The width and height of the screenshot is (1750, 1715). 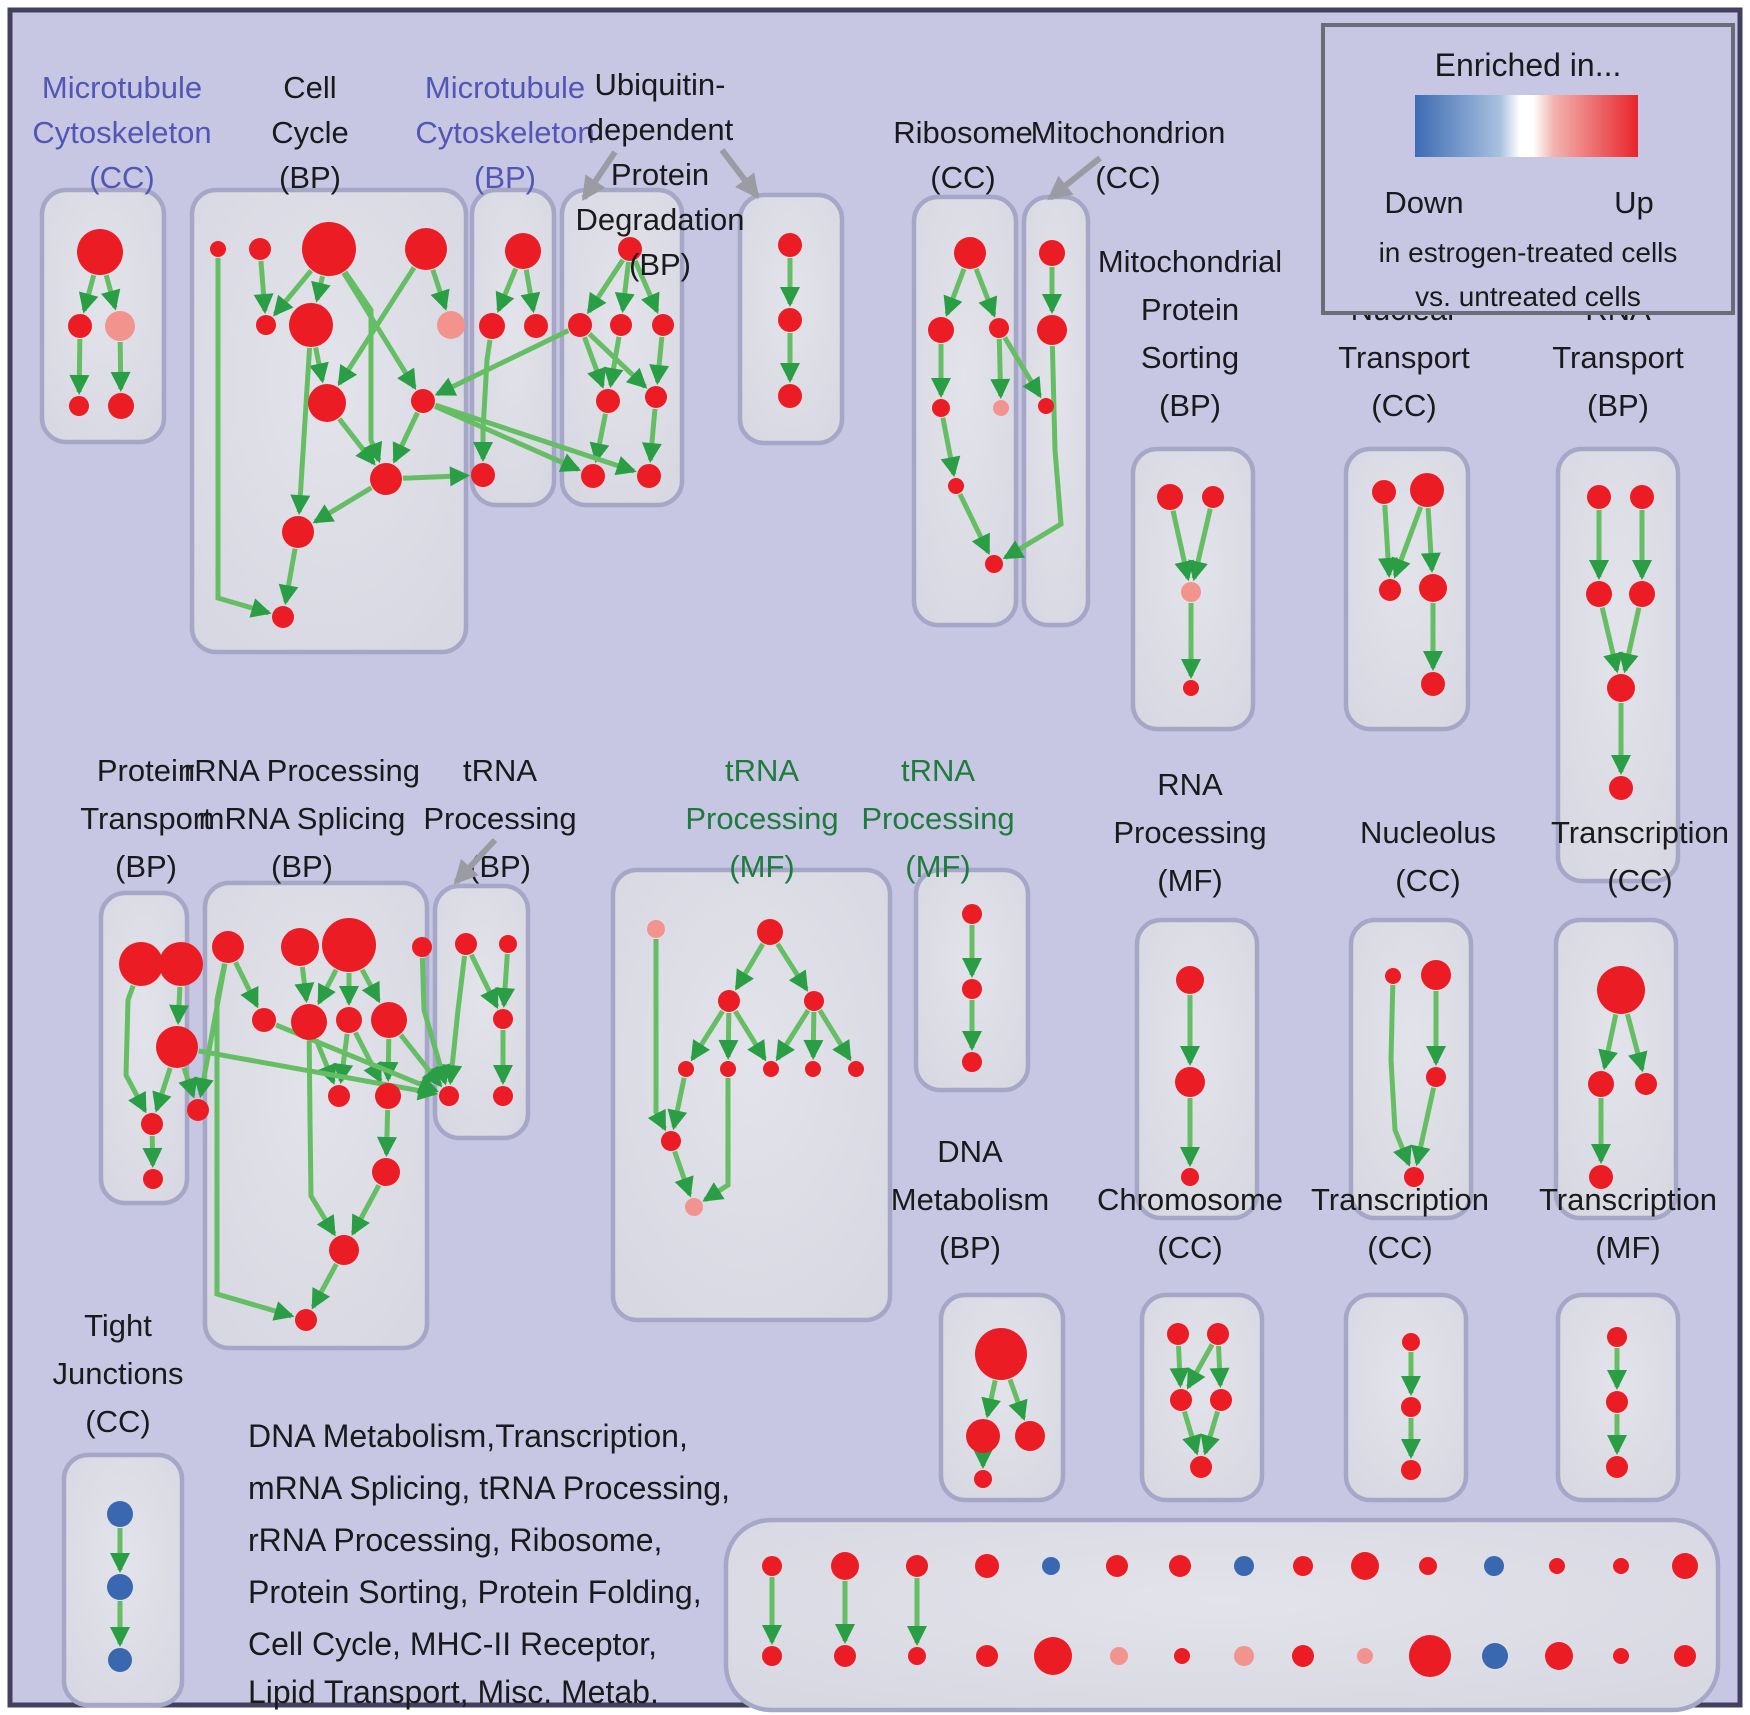 What do you see at coordinates (1621, 1566) in the screenshot?
I see `node-misc-t14` at bounding box center [1621, 1566].